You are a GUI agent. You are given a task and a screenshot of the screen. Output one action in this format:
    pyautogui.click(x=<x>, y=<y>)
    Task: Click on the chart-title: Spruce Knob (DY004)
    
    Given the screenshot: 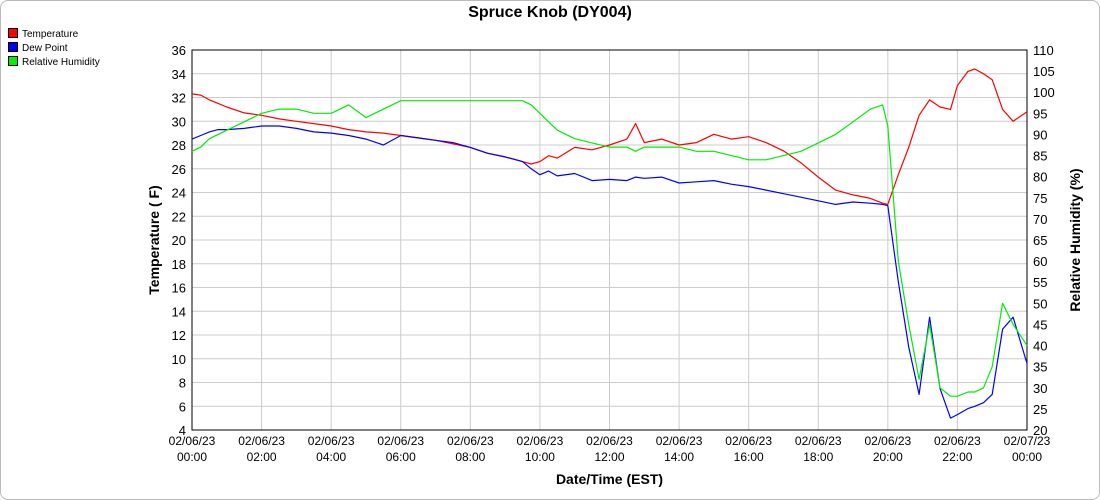 What is the action you would take?
    pyautogui.click(x=550, y=12)
    